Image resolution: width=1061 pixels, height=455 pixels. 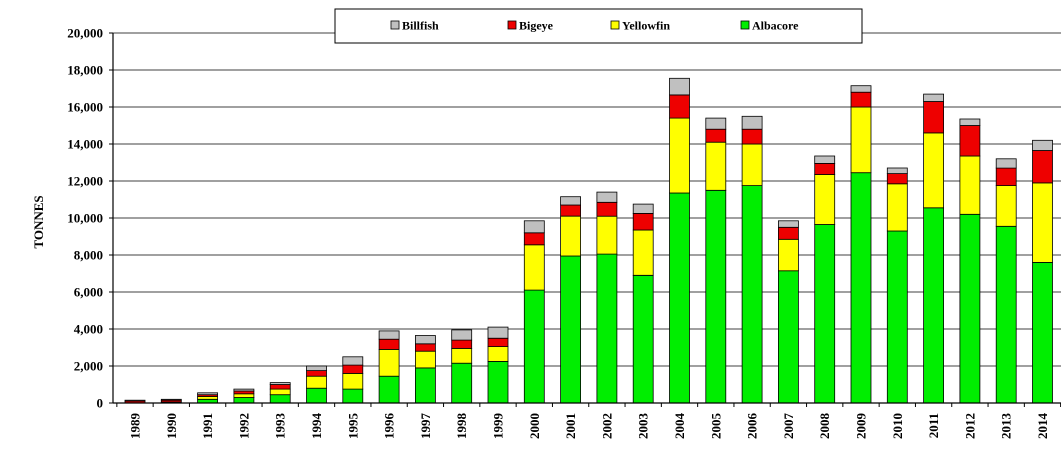 I want to click on bar-segment-yellowfin-2008, so click(x=825, y=199).